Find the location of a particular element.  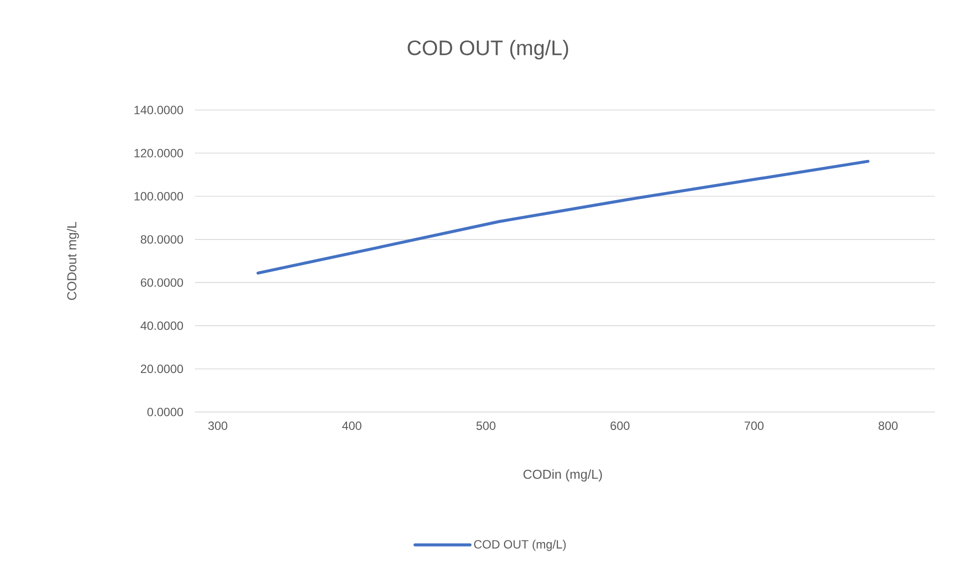

x-axis-title: CODin (mg/L) is located at coordinates (563, 475).